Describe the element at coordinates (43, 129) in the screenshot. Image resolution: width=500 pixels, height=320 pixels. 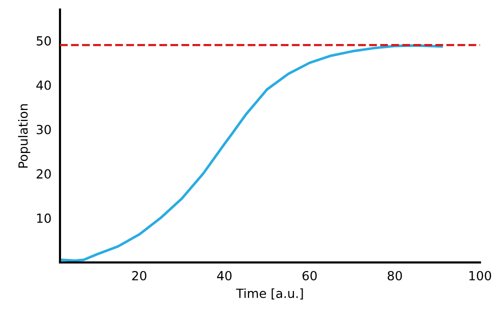
I see `y-tick-label: 30` at that location.